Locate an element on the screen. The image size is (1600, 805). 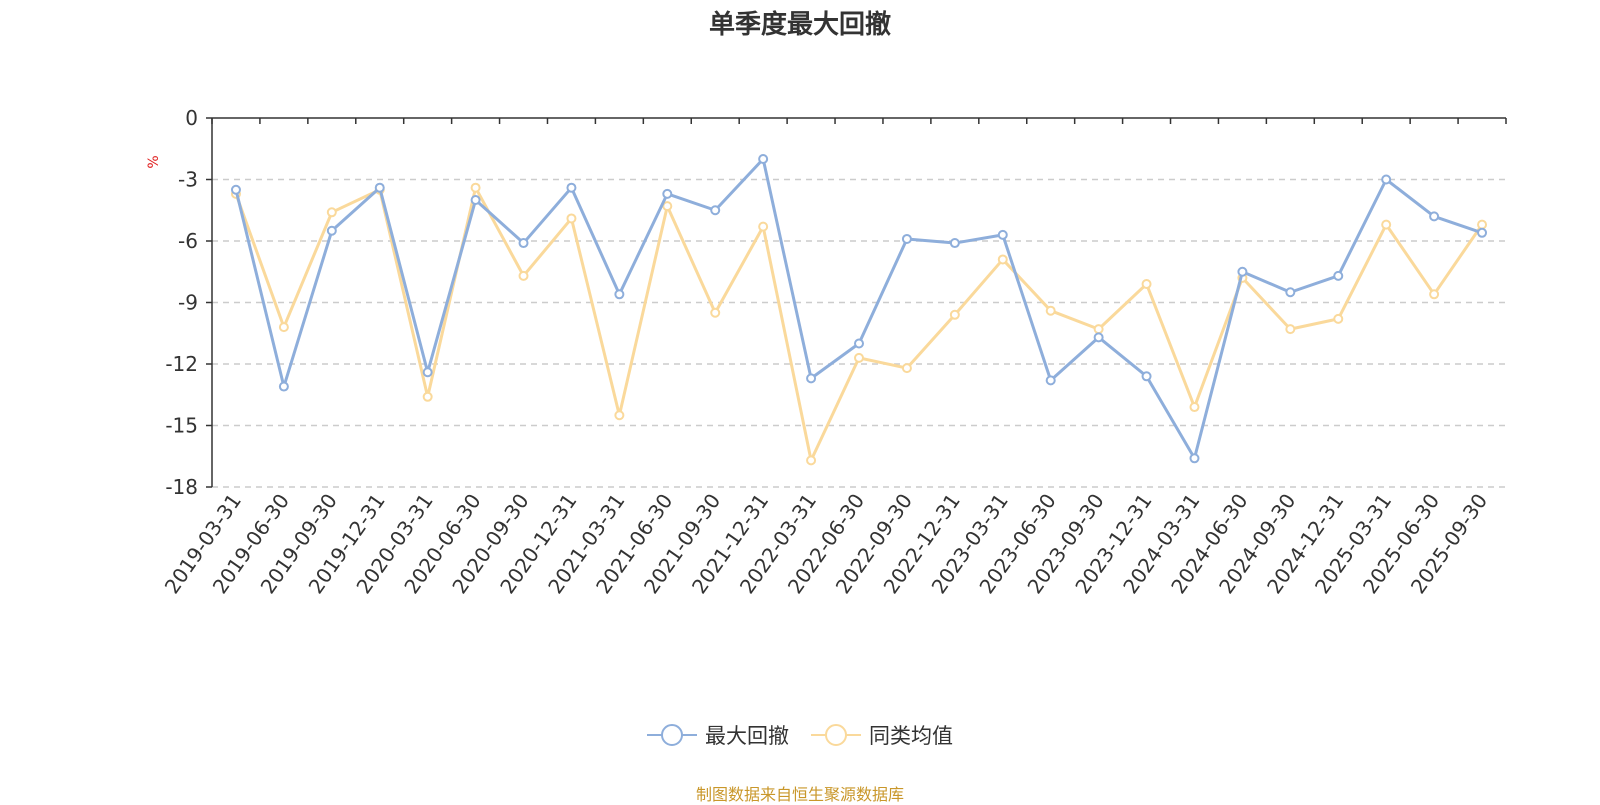
legend-marker-max-drawdown-icon is located at coordinates (672, 735).